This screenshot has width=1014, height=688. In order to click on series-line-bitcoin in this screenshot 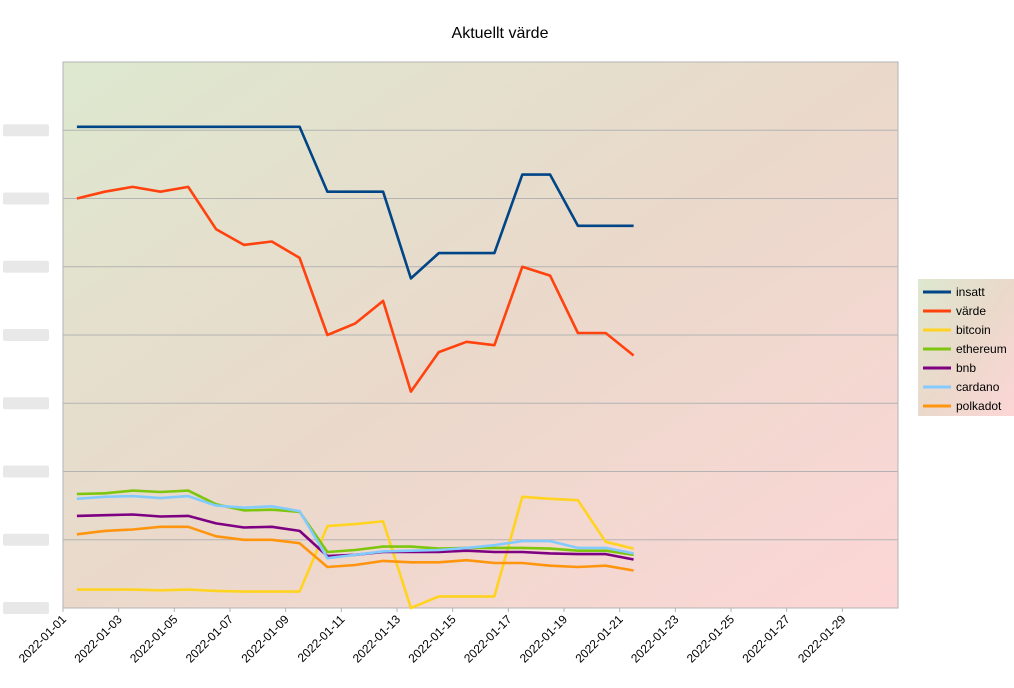, I will do `click(355, 552)`.